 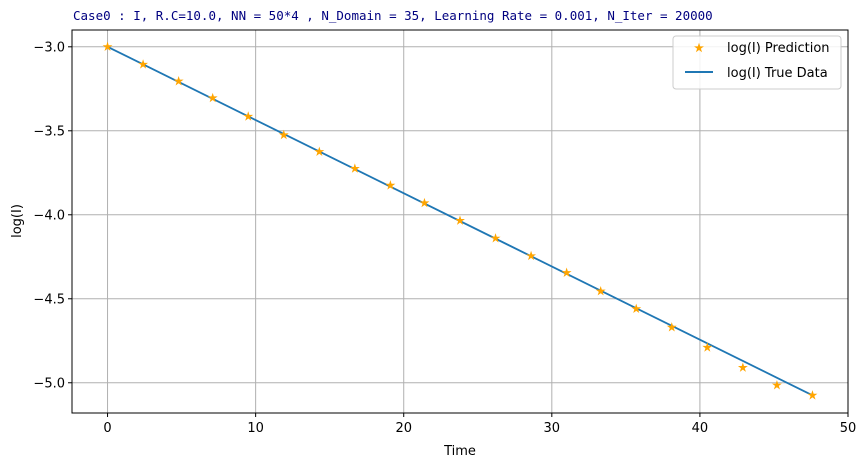 I want to click on x-tick-label: 40, so click(x=700, y=428).